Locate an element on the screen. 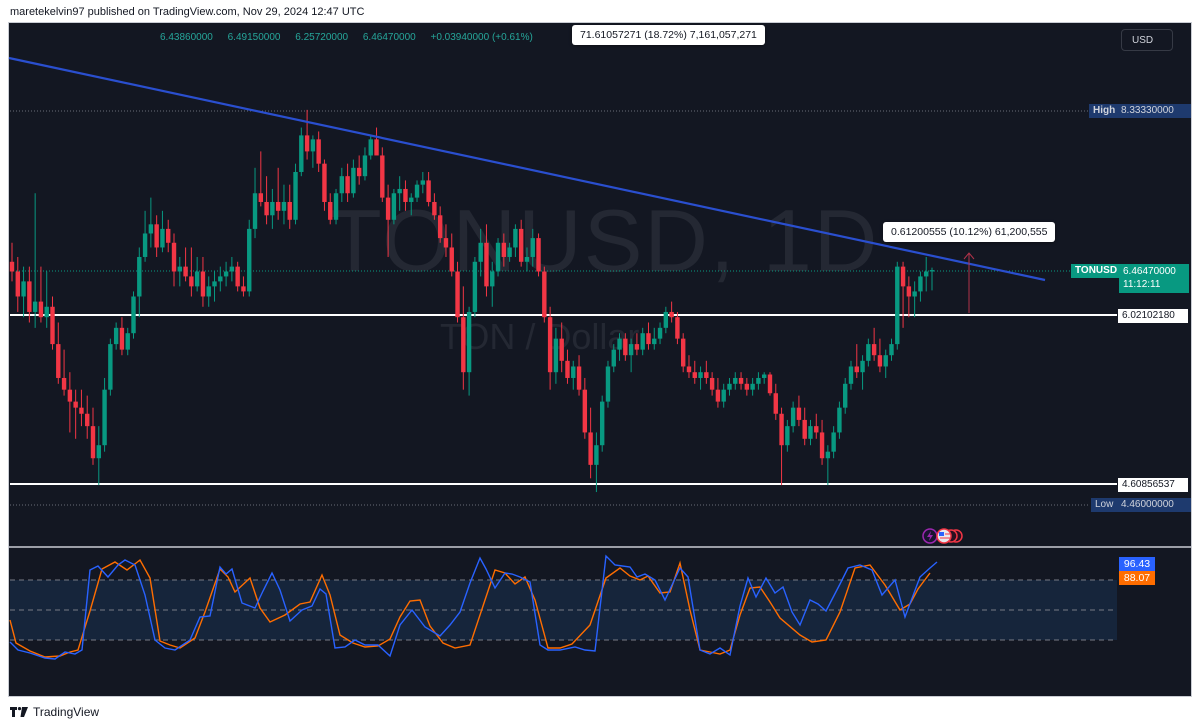 This screenshot has width=1200, height=728. ohlc-low: 6.25720000 is located at coordinates (322, 37).